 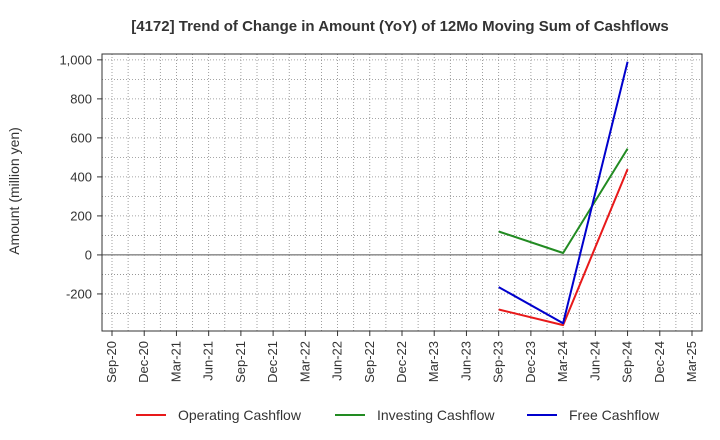 I want to click on y-tick-label: 0, so click(x=88, y=254).